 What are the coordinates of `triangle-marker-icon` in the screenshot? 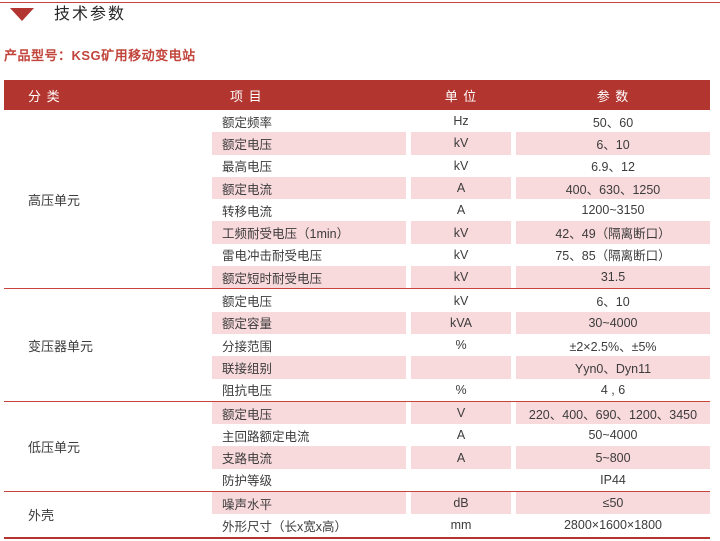 It's located at (22, 14).